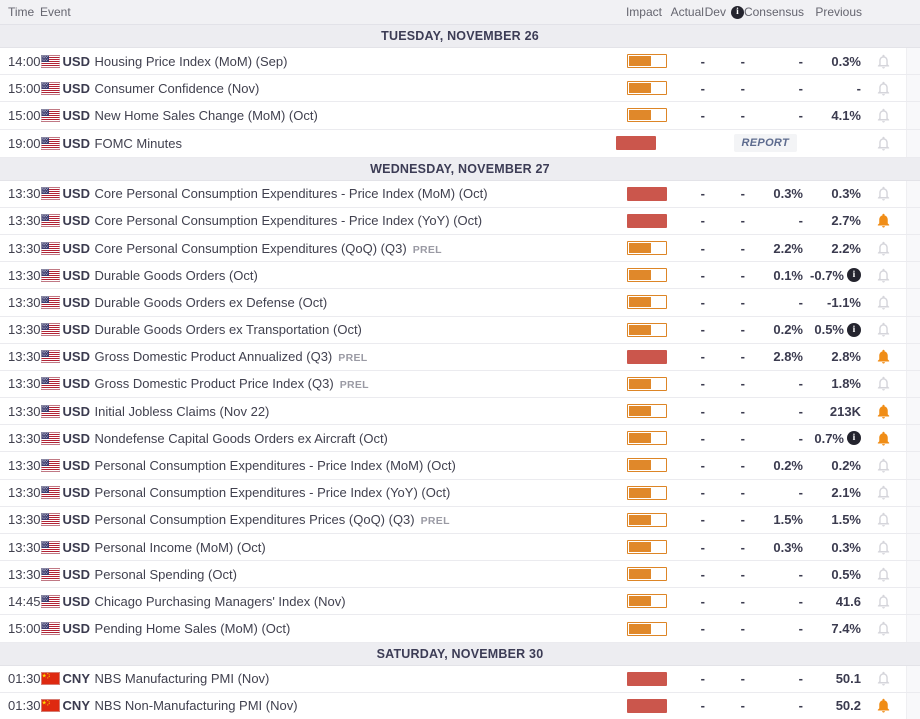 The width and height of the screenshot is (920, 719). Describe the element at coordinates (165, 574) in the screenshot. I see `event-name: Personal Spending (Oct)` at that location.